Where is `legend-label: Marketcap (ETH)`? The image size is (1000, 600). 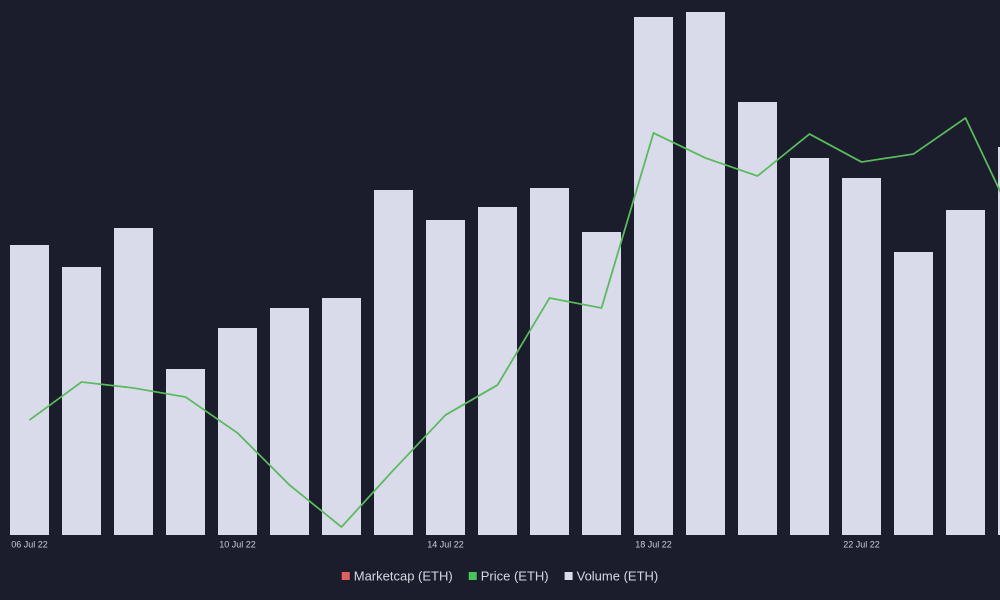 legend-label: Marketcap (ETH) is located at coordinates (403, 575).